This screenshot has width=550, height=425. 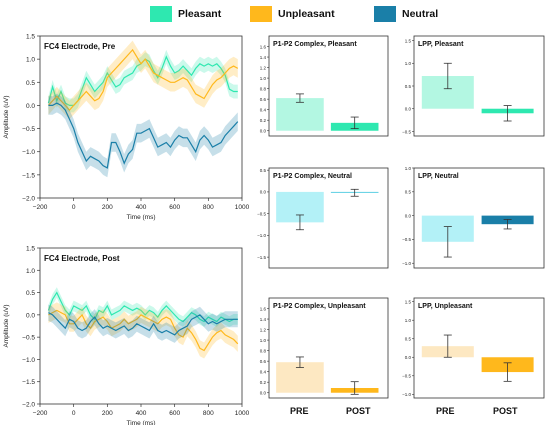 What do you see at coordinates (473, 86) in the screenshot?
I see `bar-chart-lpp-pleasant: LPP, Pleasant −0.5 0.0 0.5 1.0 1.5` at bounding box center [473, 86].